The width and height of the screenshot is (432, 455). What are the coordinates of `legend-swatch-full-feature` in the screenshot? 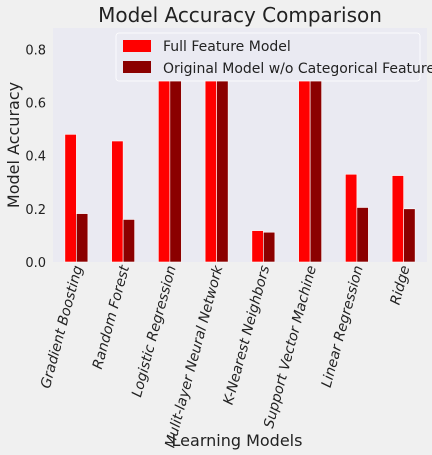 It's located at (137, 46).